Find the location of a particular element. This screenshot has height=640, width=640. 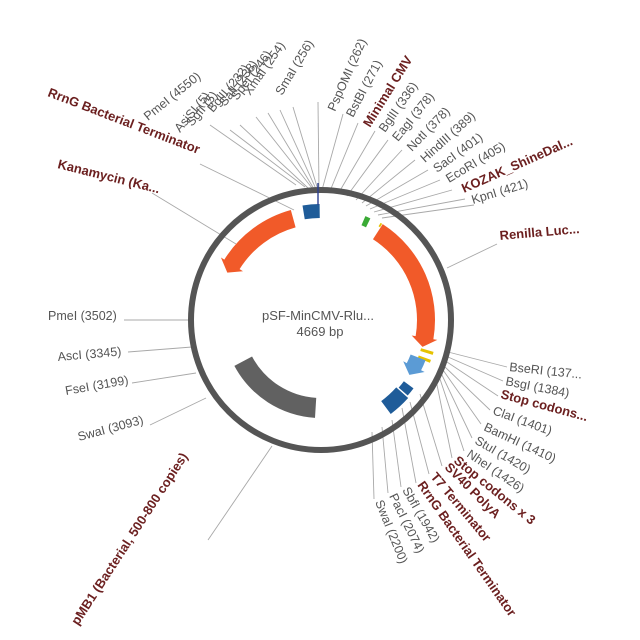

leader-line-min-cmv is located at coordinates (356, 162).